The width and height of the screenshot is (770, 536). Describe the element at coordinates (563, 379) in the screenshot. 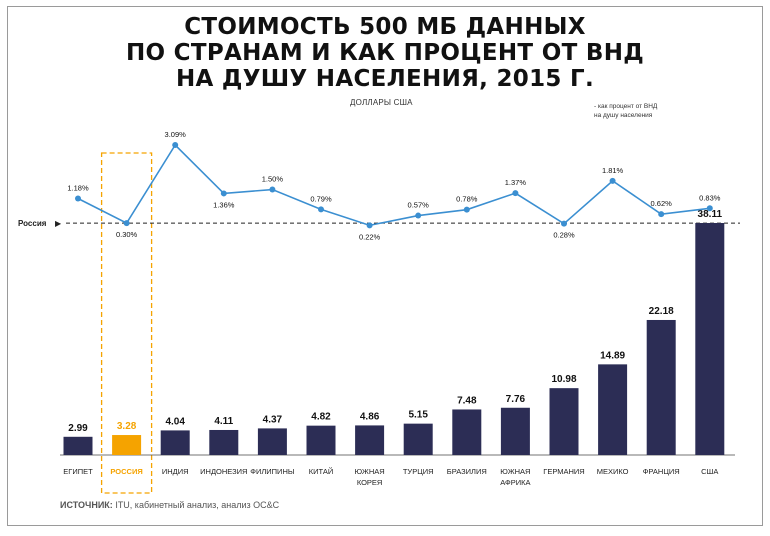

I see `bar-value-label: 10.98` at that location.